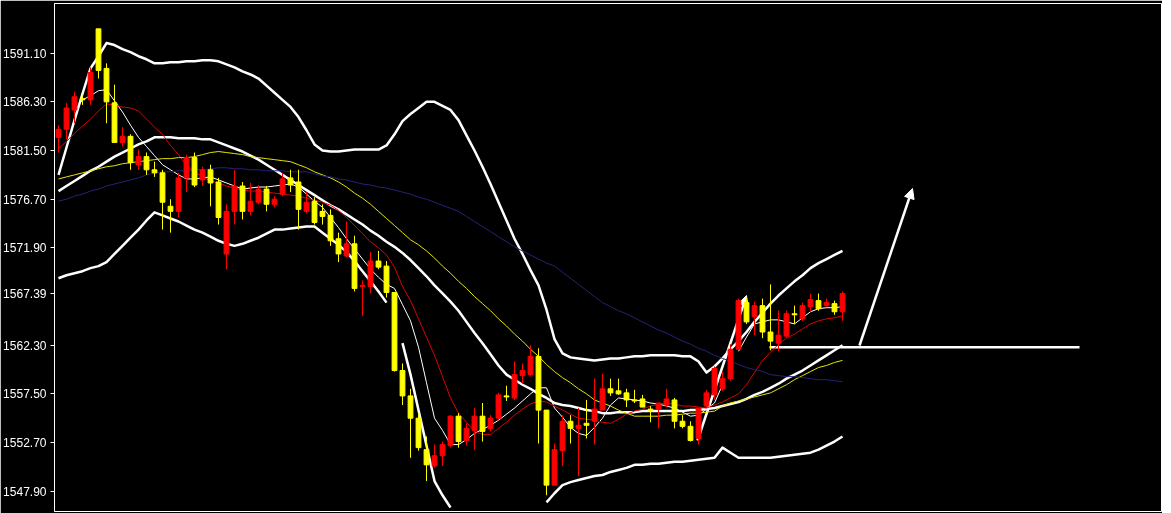  Describe the element at coordinates (25, 491) in the screenshot. I see `y-tick-label: 1547.90` at that location.